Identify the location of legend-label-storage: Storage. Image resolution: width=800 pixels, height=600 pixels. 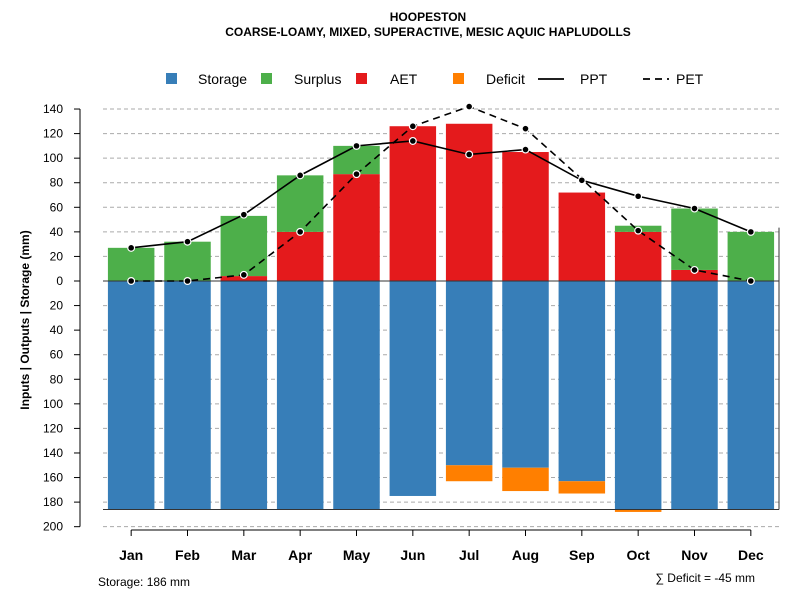
(222, 79).